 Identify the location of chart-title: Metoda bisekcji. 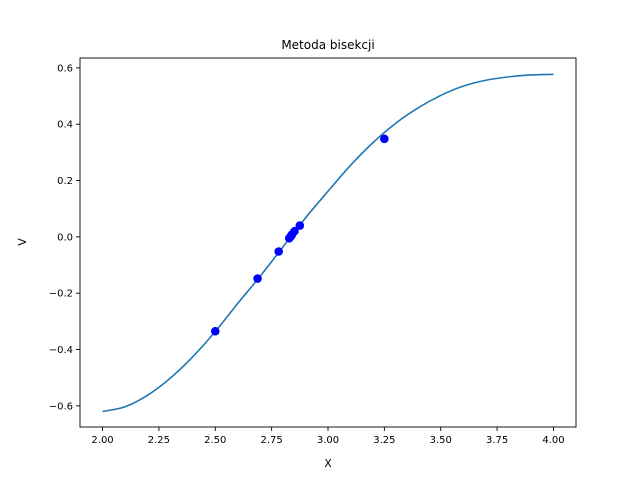
(327, 45).